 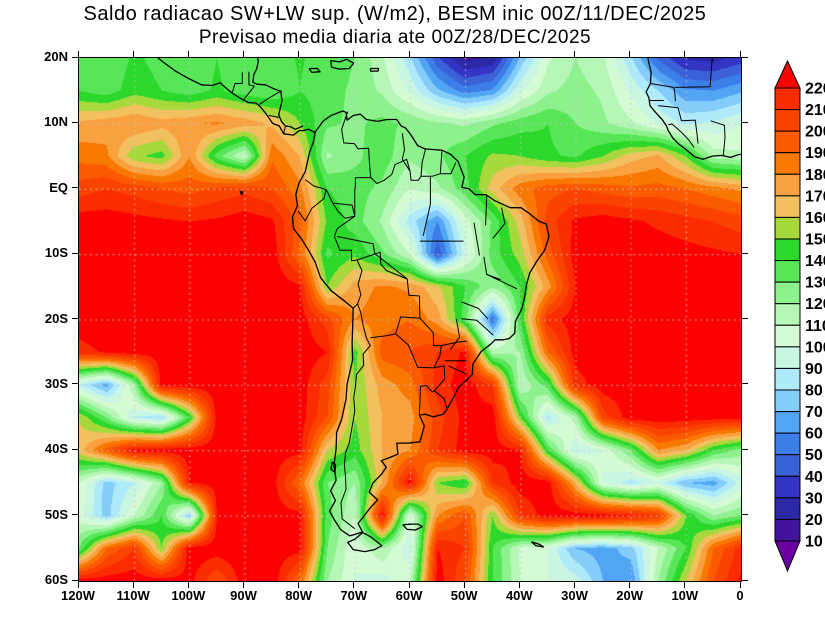 I want to click on y-axis-tick-label: 20S, so click(x=56, y=318).